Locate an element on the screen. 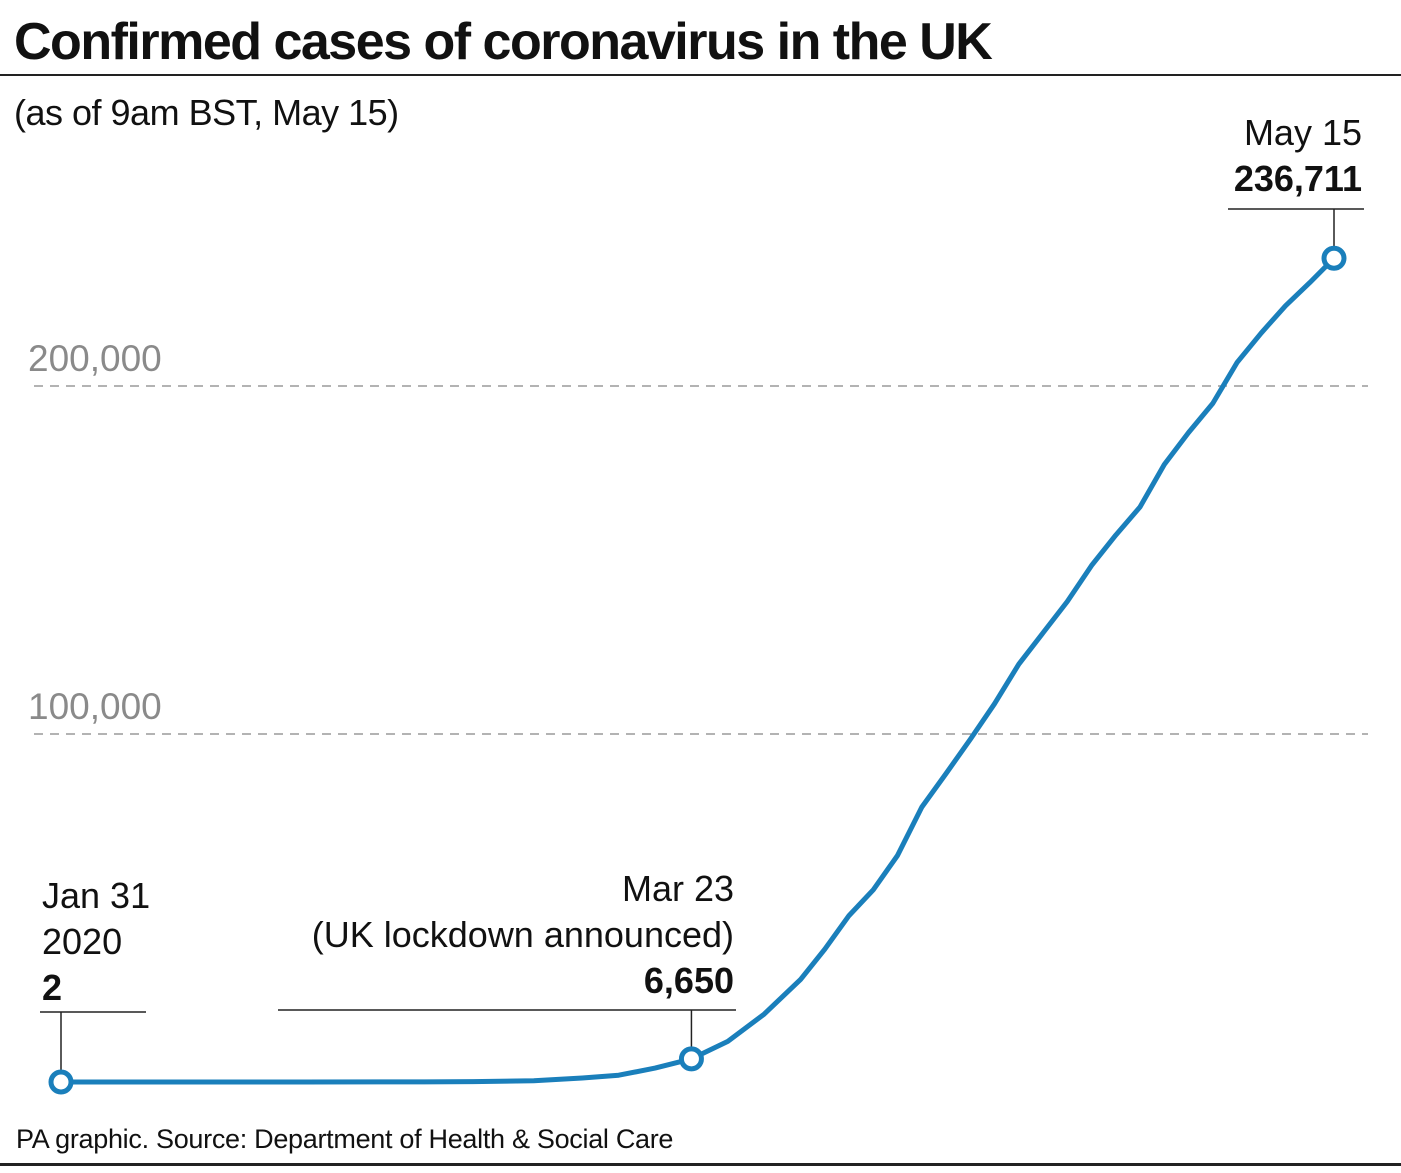  annotation-value: 2 is located at coordinates (52, 987).